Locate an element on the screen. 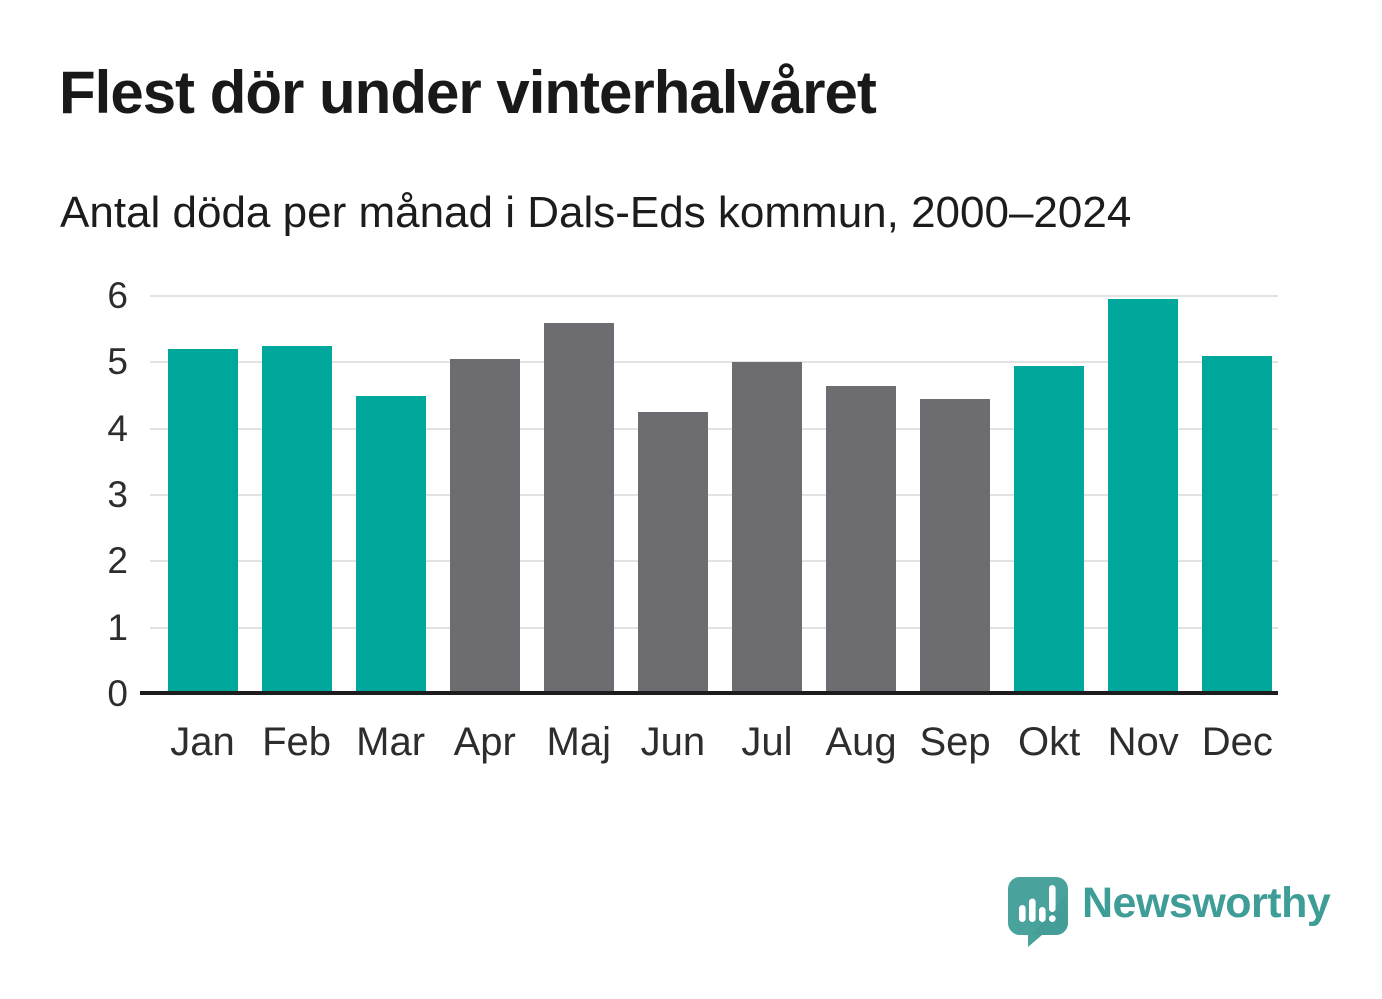 This screenshot has height=999, width=1382. x-tick-label-dec: Dec is located at coordinates (1237, 742).